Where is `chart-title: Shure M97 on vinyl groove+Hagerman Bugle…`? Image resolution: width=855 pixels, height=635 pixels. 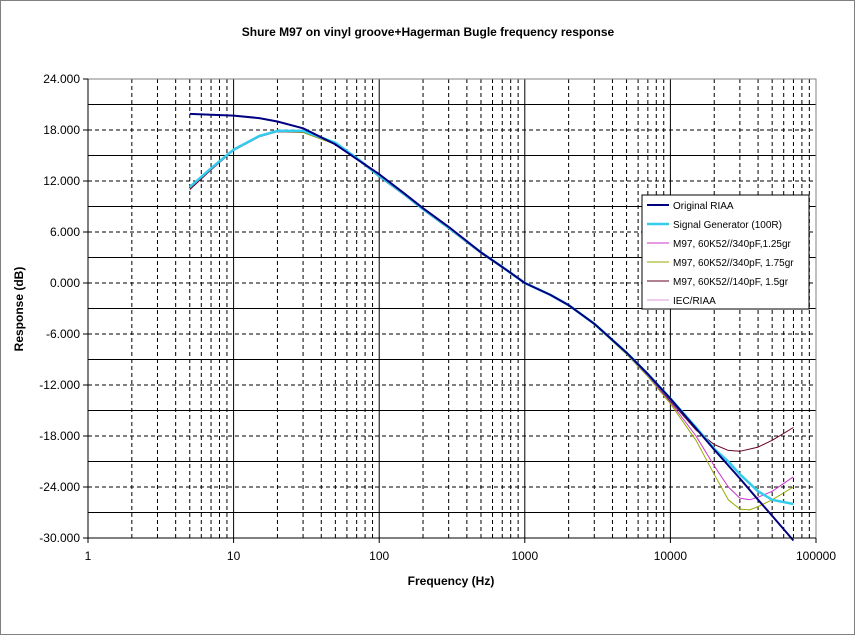 chart-title: Shure M97 on vinyl groove+Hagerman Bugle… is located at coordinates (428, 32).